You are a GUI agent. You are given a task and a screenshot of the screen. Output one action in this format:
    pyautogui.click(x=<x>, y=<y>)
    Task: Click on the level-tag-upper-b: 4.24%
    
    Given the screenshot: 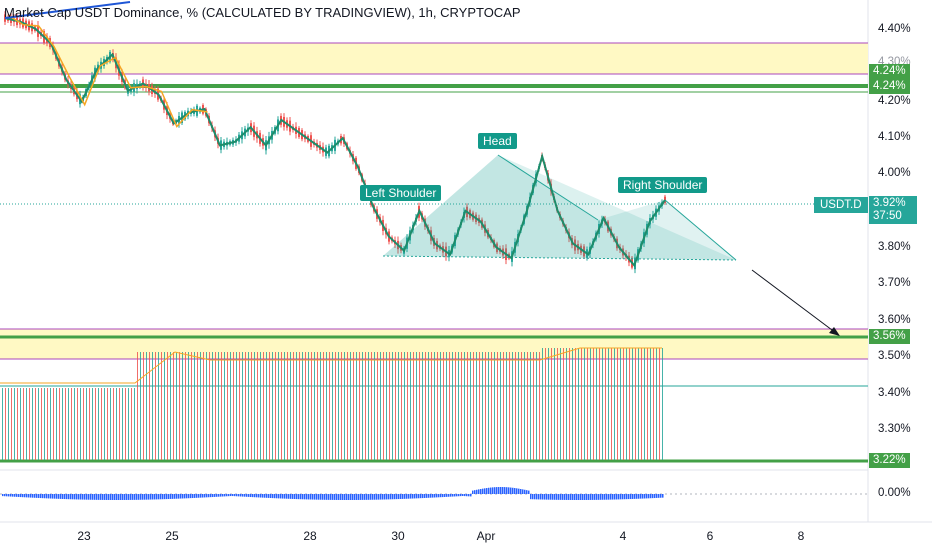 What is the action you would take?
    pyautogui.click(x=889, y=86)
    